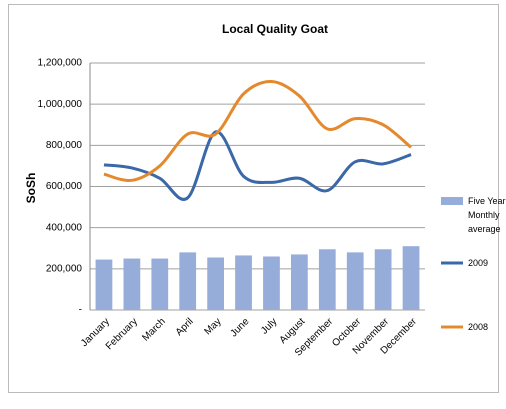  Describe the element at coordinates (64, 145) in the screenshot. I see `y-tick-label: 800,000` at that location.